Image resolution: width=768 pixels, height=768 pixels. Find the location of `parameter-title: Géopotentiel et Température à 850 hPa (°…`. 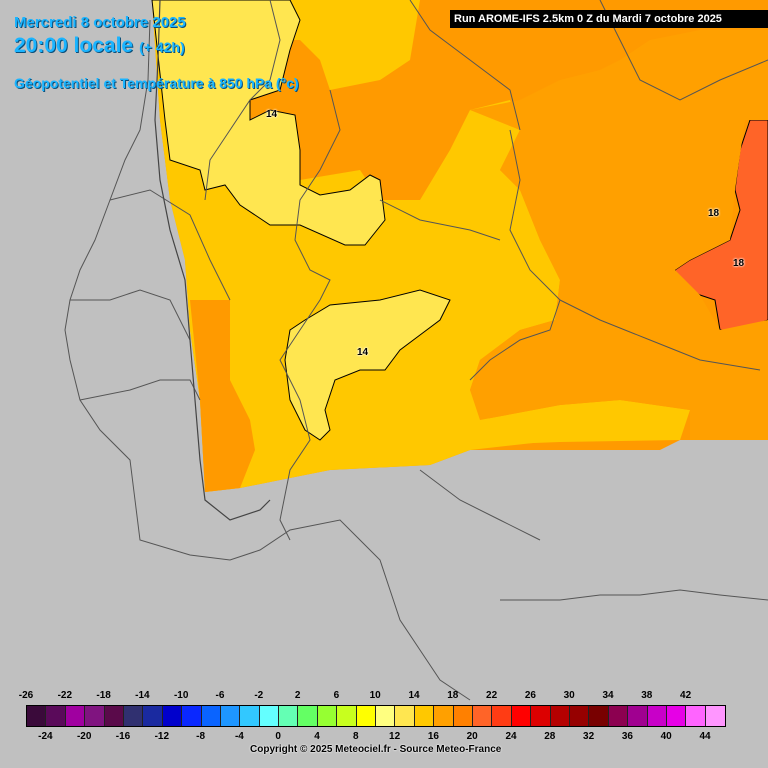

parameter-title: Géopotentiel et Température à 850 hPa (°… is located at coordinates (156, 83).